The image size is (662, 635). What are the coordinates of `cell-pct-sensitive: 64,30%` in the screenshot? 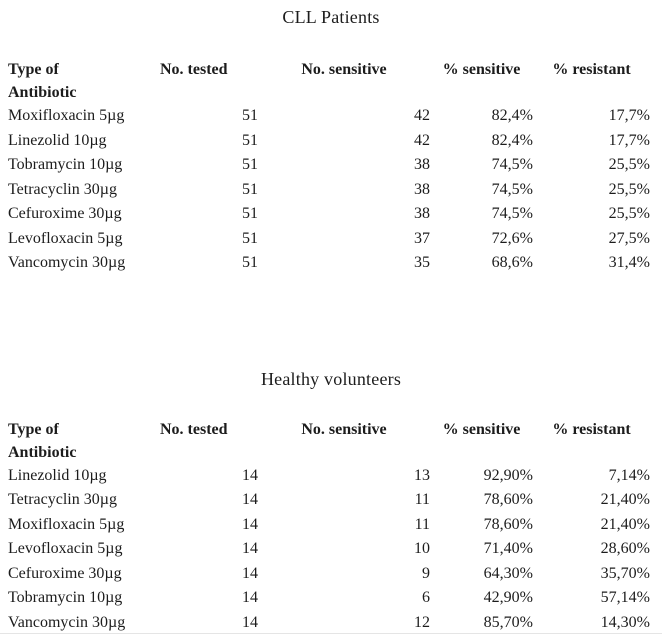 It's located at (508, 573).